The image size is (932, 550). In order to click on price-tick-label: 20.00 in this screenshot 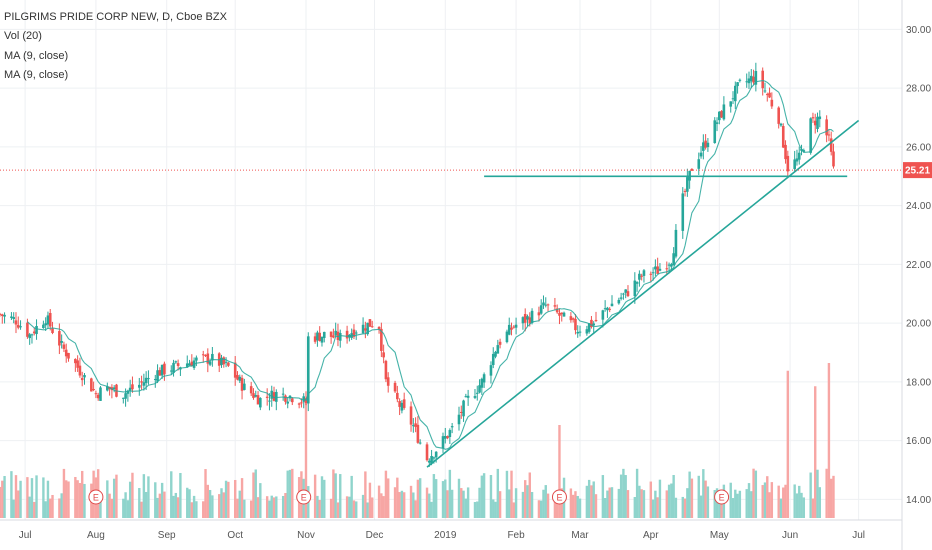, I will do `click(918, 324)`.